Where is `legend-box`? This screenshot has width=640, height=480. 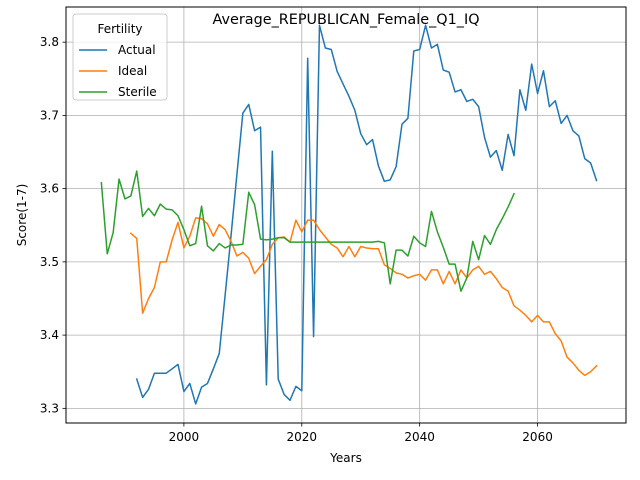 legend-box is located at coordinates (120, 57).